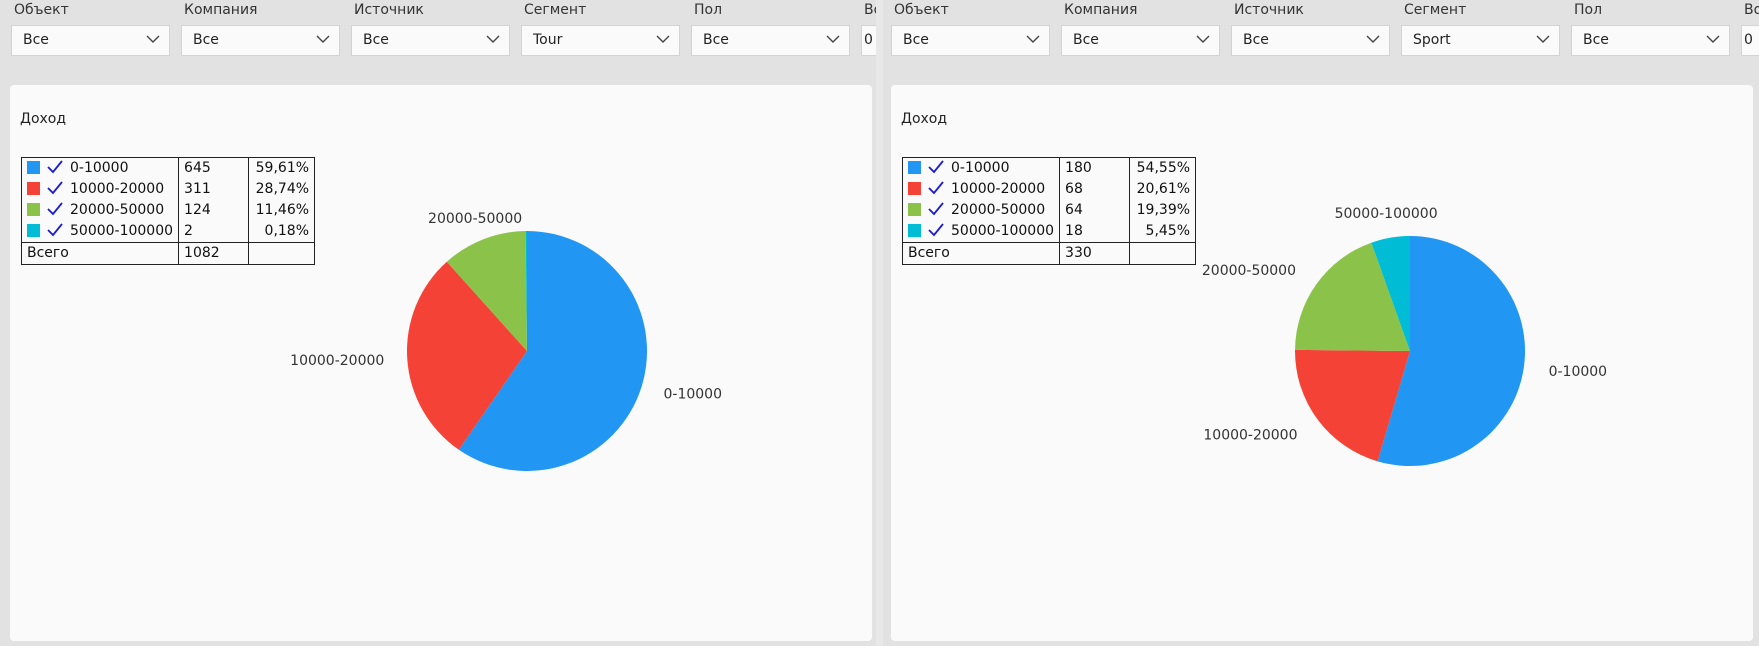  What do you see at coordinates (282, 168) in the screenshot?
I see `legend-percent: 59,61%` at bounding box center [282, 168].